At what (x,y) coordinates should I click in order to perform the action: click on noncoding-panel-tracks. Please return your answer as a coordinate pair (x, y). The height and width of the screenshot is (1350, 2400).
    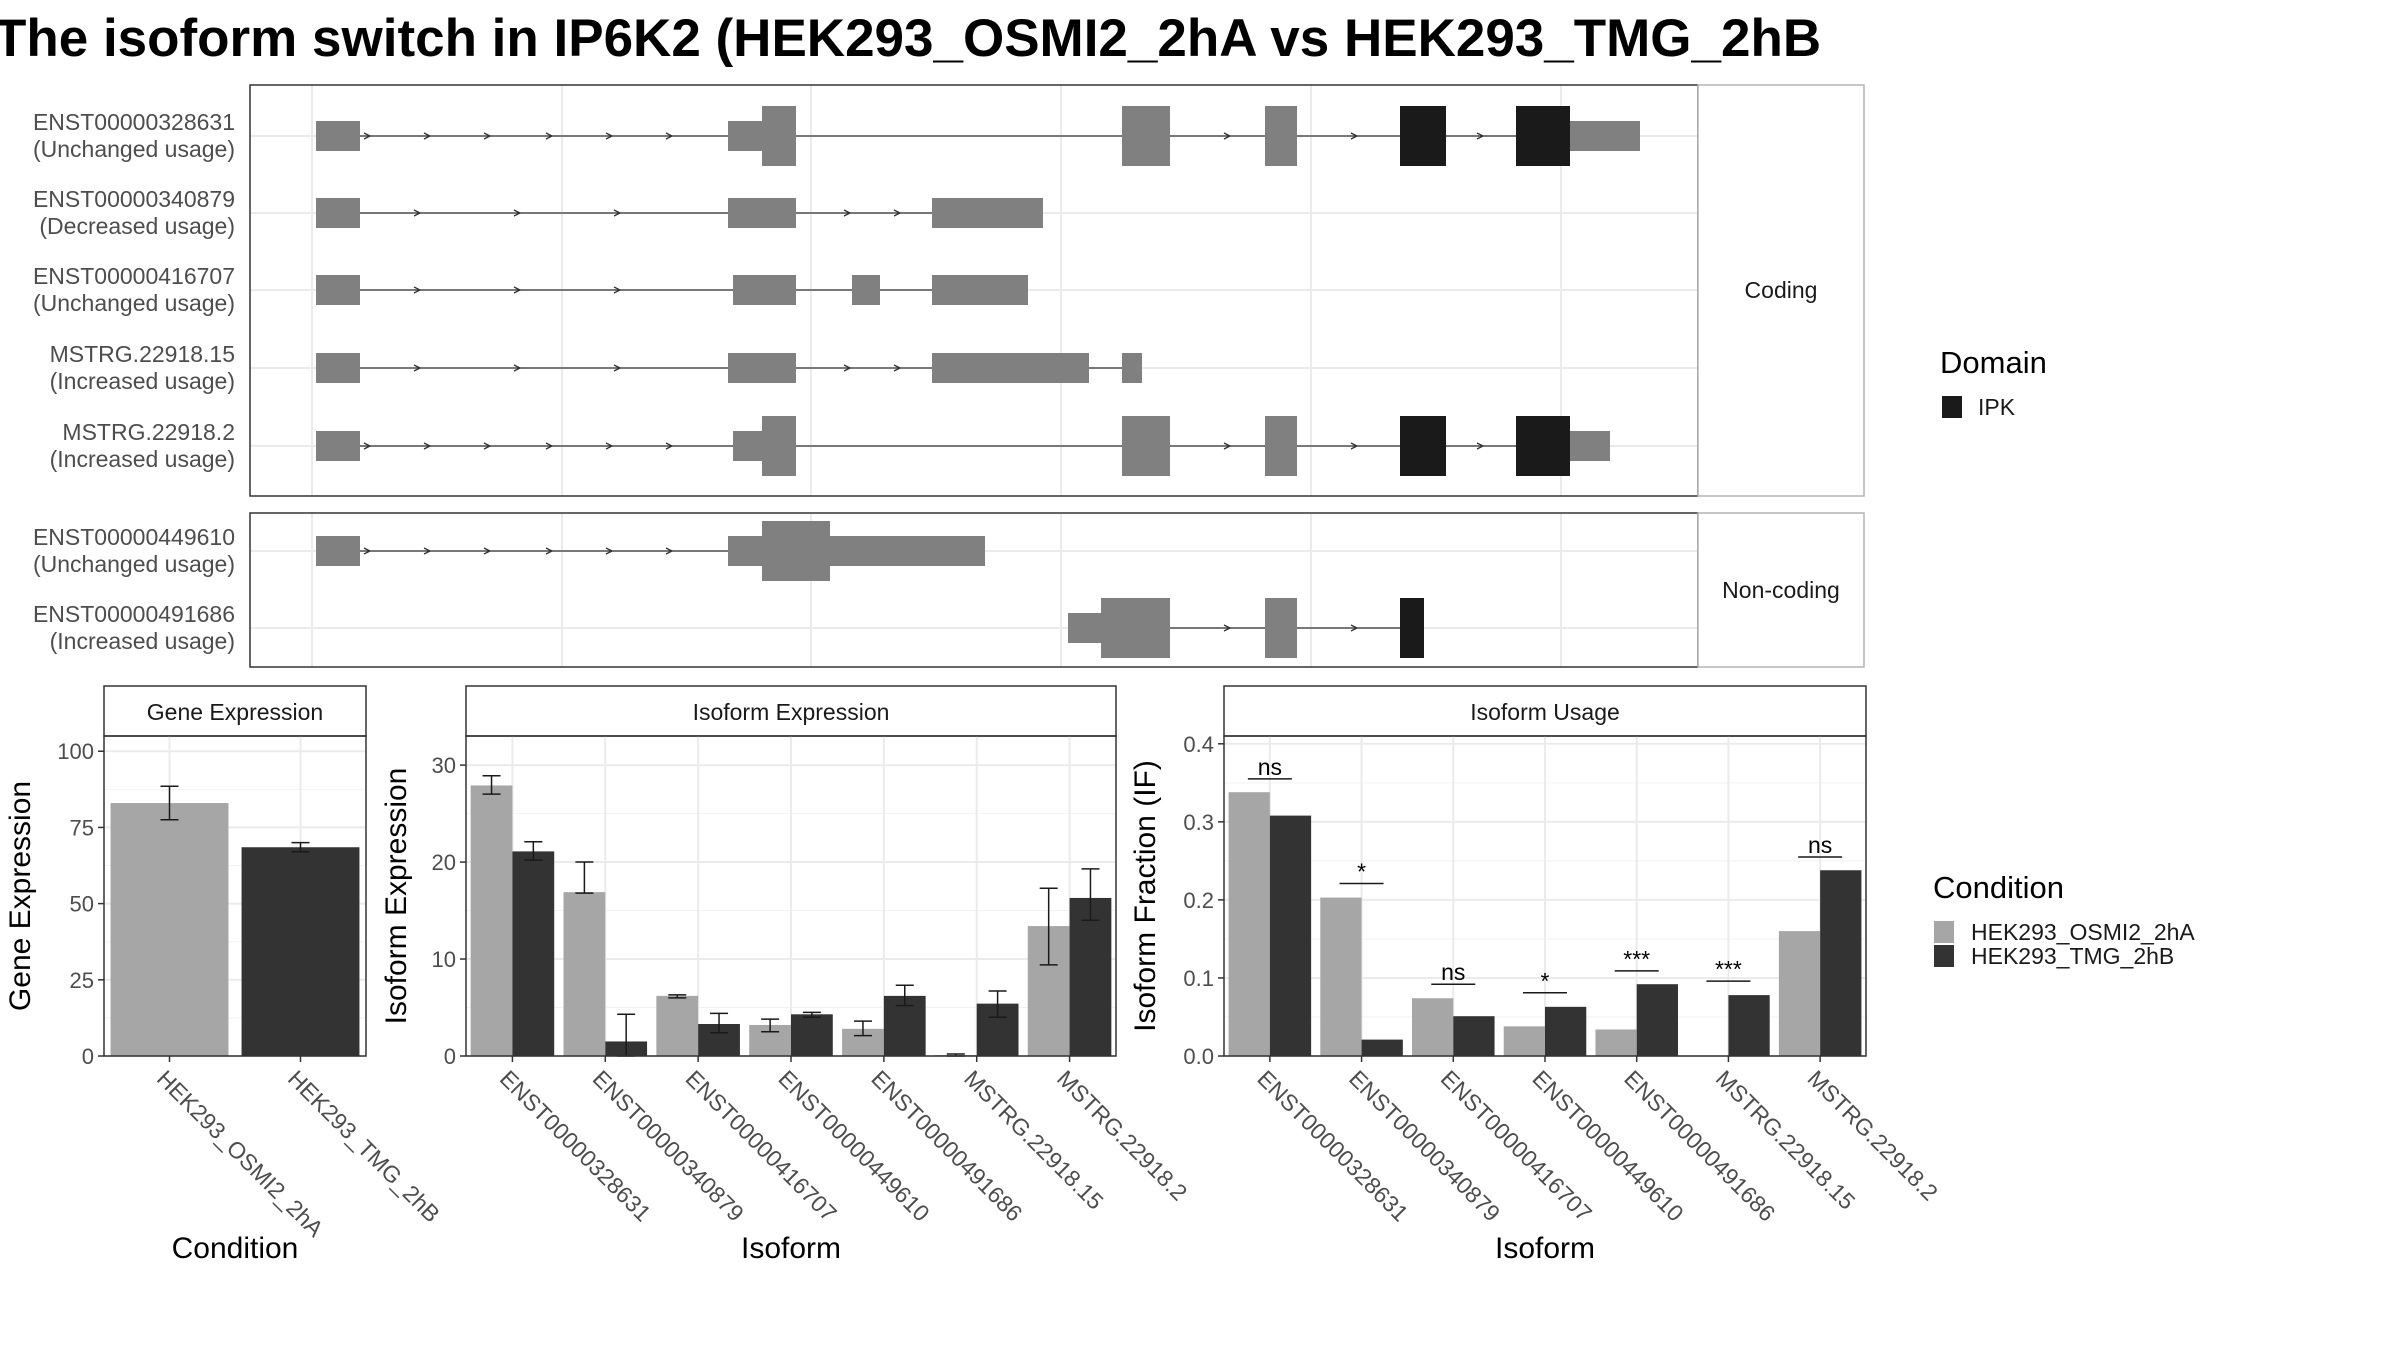
    Looking at the image, I should click on (870, 589).